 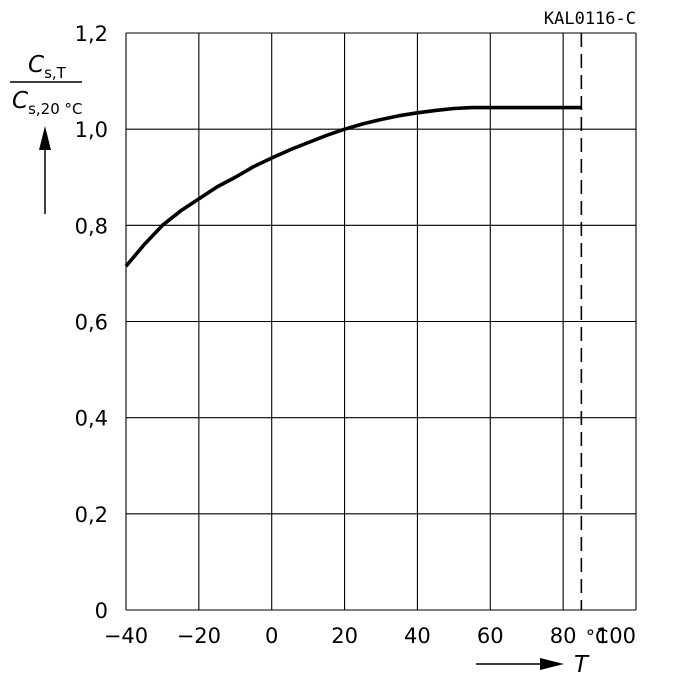 What do you see at coordinates (55, 109) in the screenshot?
I see `y-label-denominator-subscript: s,20 °C` at bounding box center [55, 109].